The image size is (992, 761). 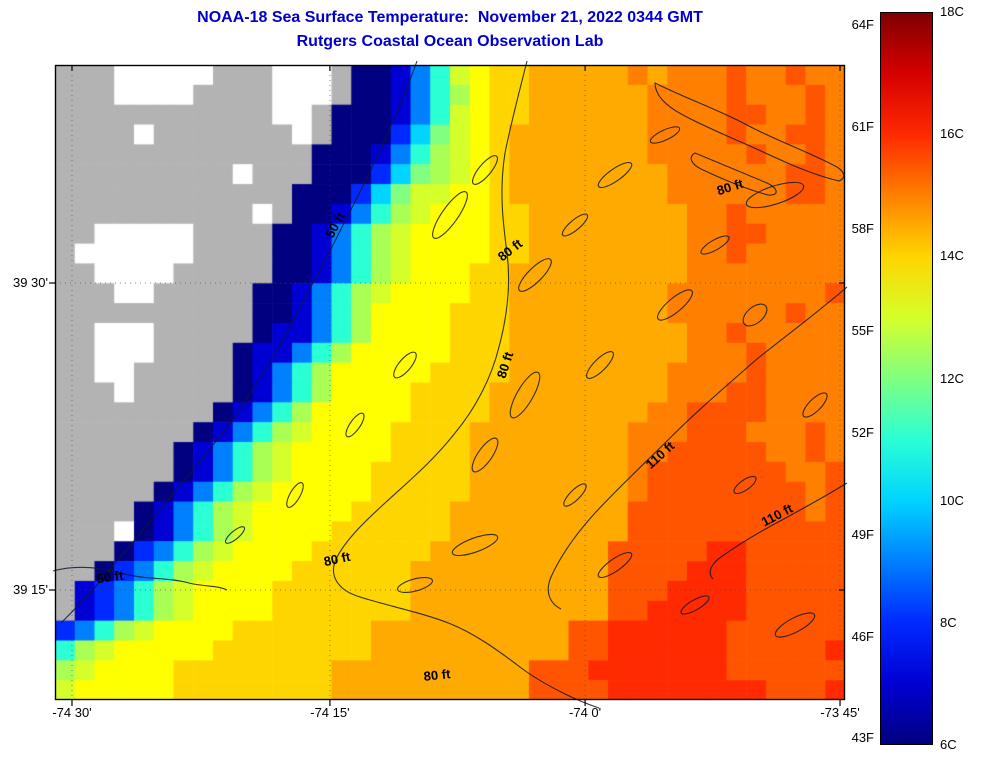 I want to click on bathymetry-contour-80ft-ne2, so click(x=733, y=174).